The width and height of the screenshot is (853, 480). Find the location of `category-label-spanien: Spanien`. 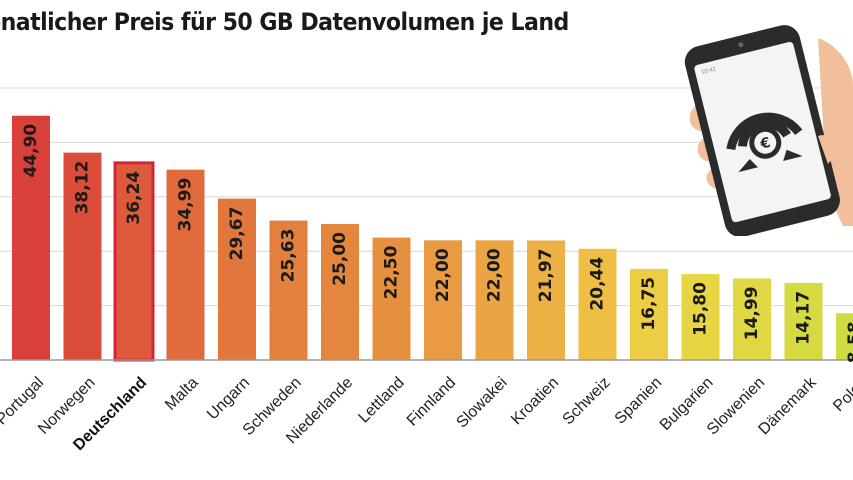

category-label-spanien: Spanien is located at coordinates (639, 401).